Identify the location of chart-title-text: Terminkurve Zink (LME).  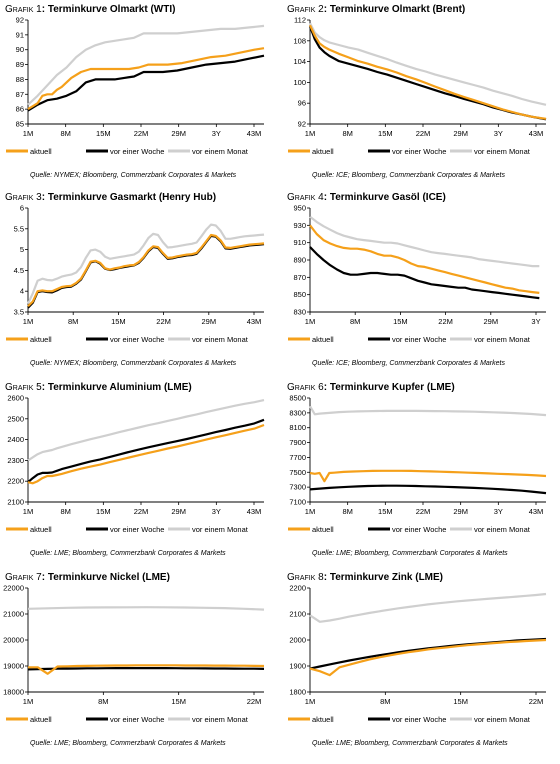
(386, 577).